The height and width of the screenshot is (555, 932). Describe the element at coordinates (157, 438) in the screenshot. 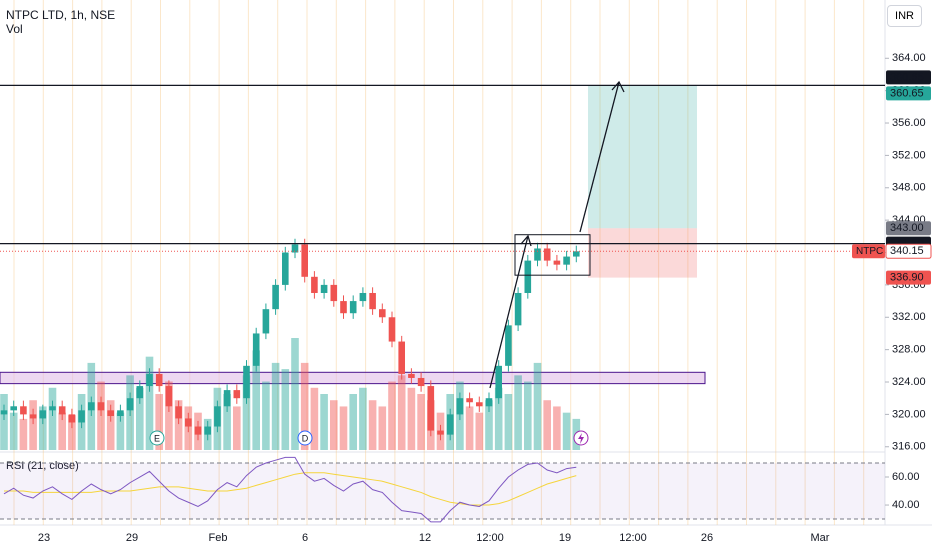

I see `event-icon` at that location.